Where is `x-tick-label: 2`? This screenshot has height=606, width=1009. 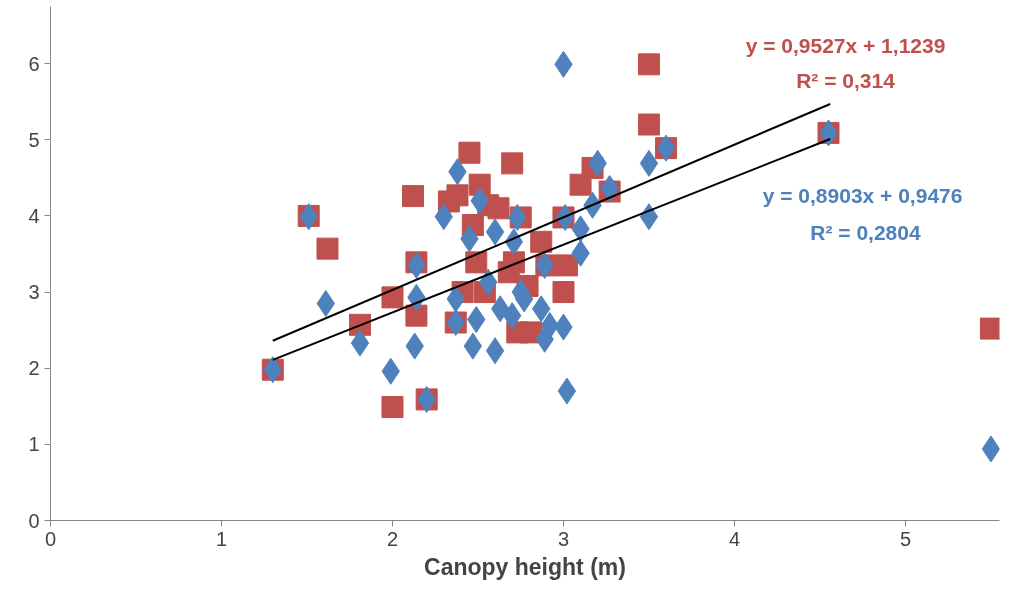 x-tick-label: 2 is located at coordinates (392, 538).